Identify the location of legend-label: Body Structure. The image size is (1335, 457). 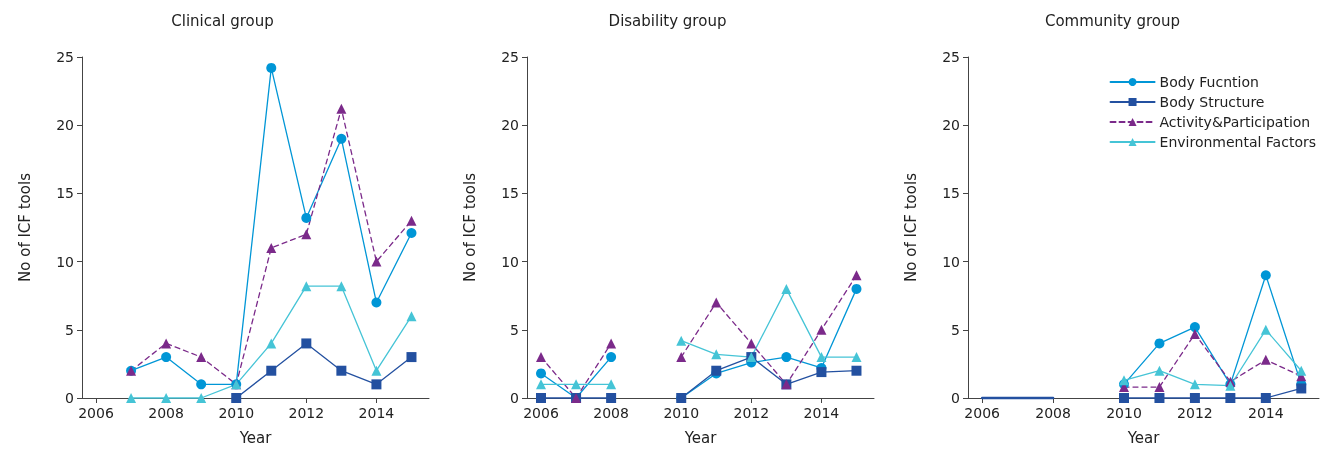
(1212, 102).